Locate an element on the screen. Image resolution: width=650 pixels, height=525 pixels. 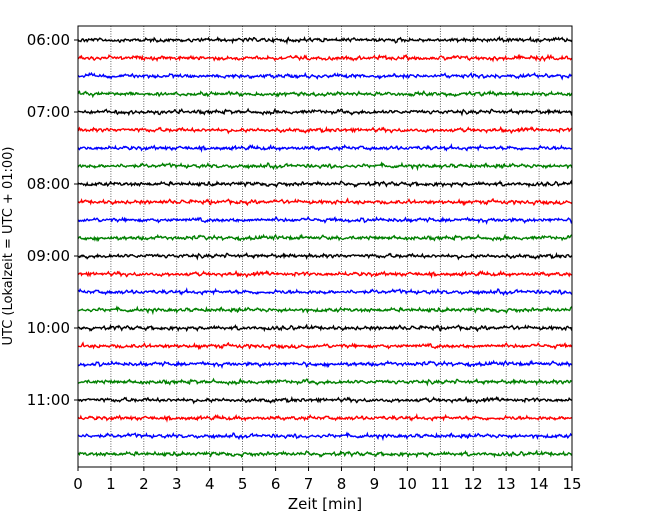
y-axis-title: UTC (Lokalzeit = UTC + 01:00) is located at coordinates (8, 246).